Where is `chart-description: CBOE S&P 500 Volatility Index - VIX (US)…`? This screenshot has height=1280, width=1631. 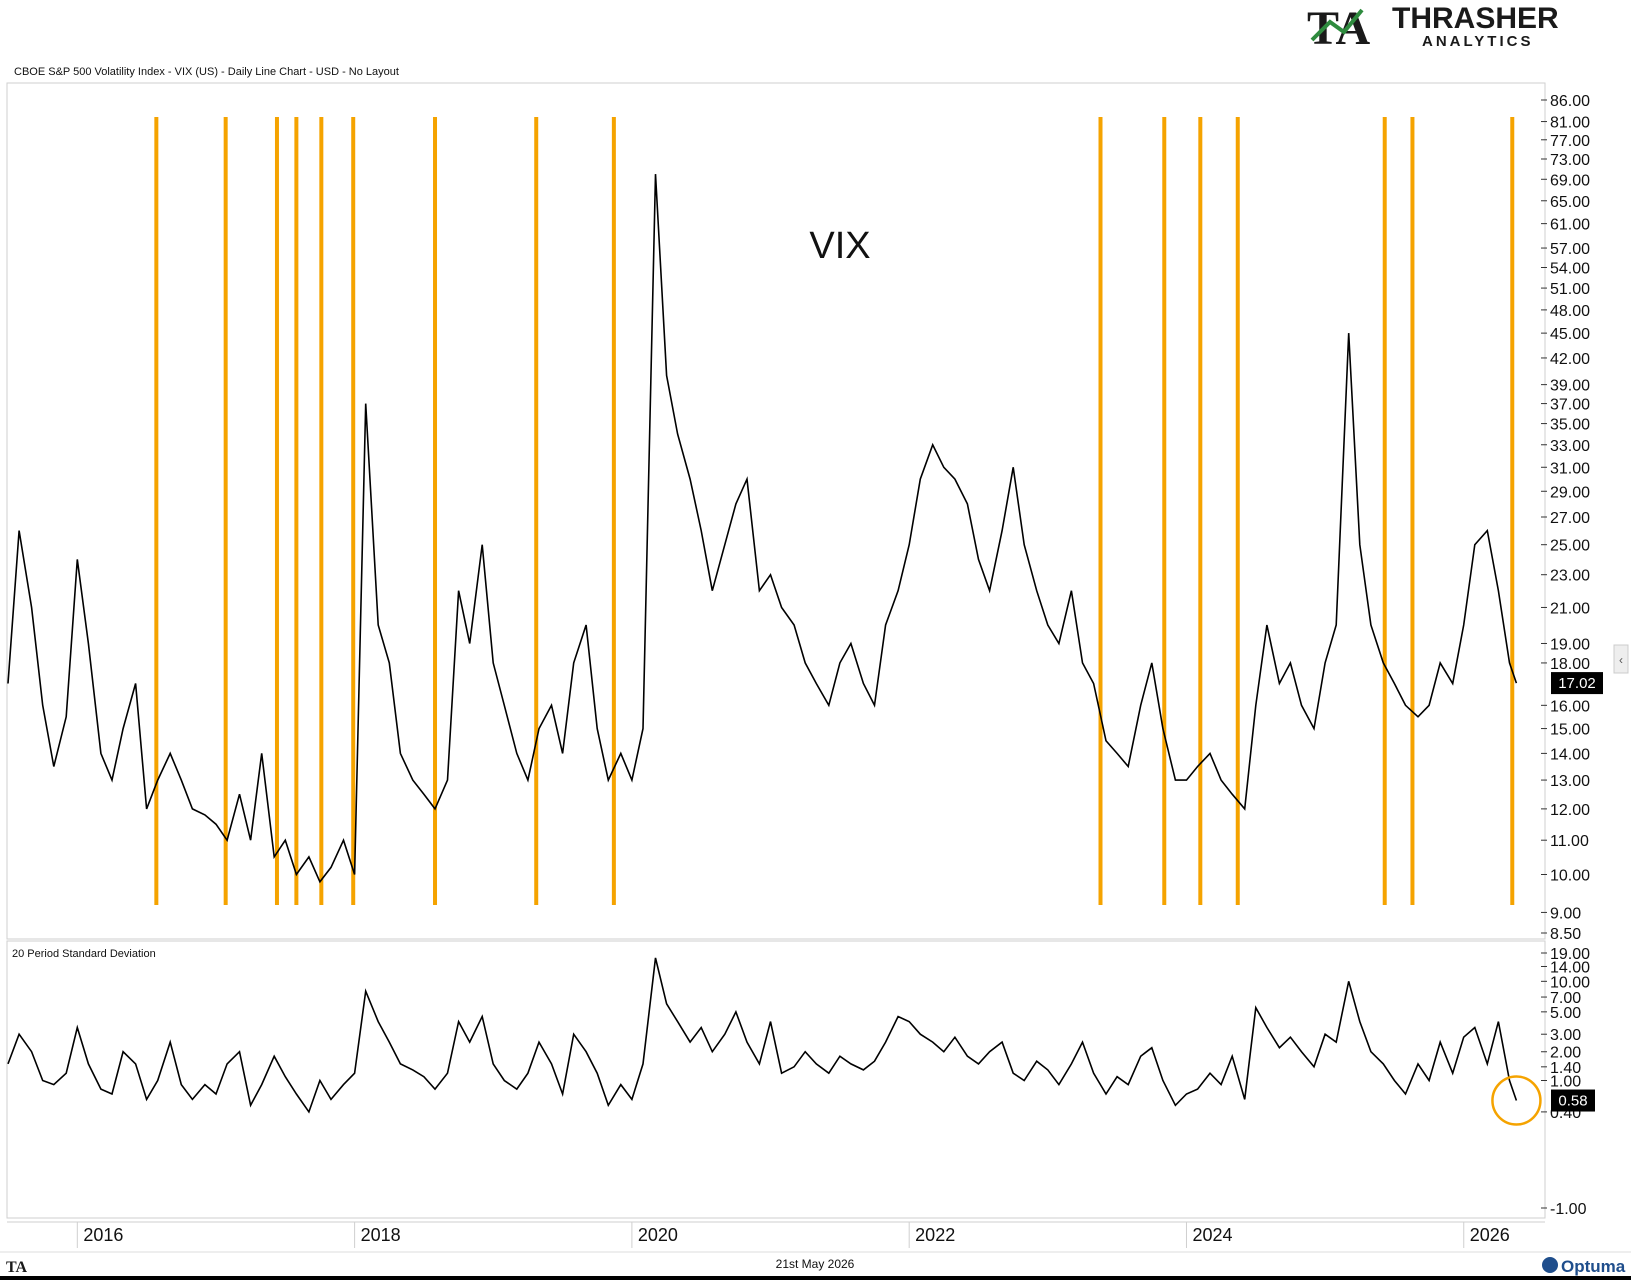 chart-description: CBOE S&P 500 Volatility Index - VIX (US)… is located at coordinates (206, 72).